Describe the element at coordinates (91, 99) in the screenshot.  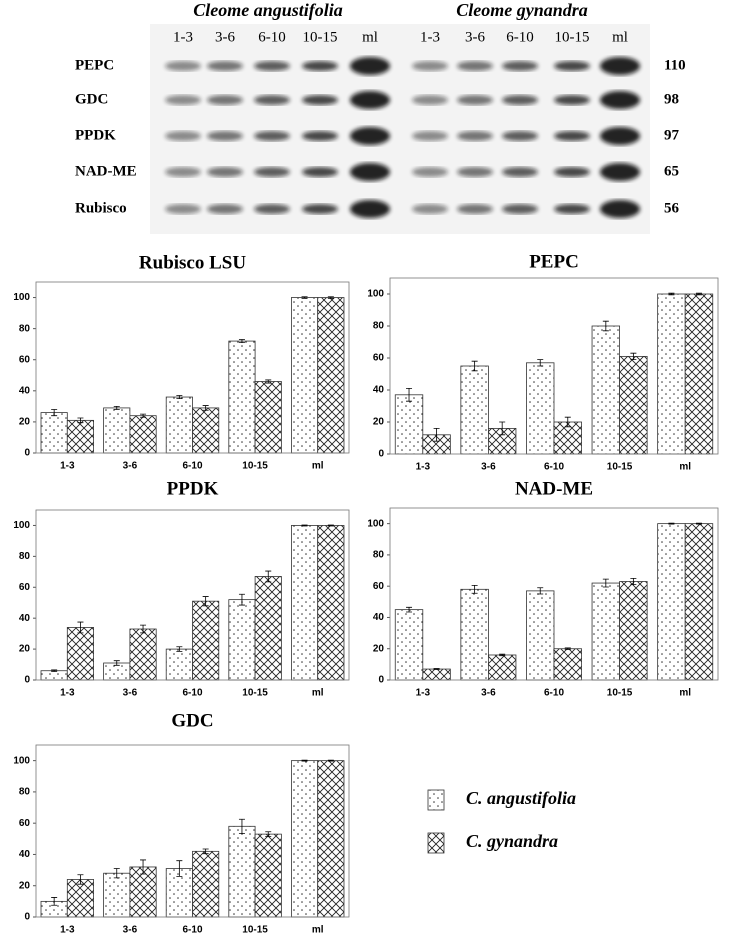
I see `protein-label: GDC` at that location.